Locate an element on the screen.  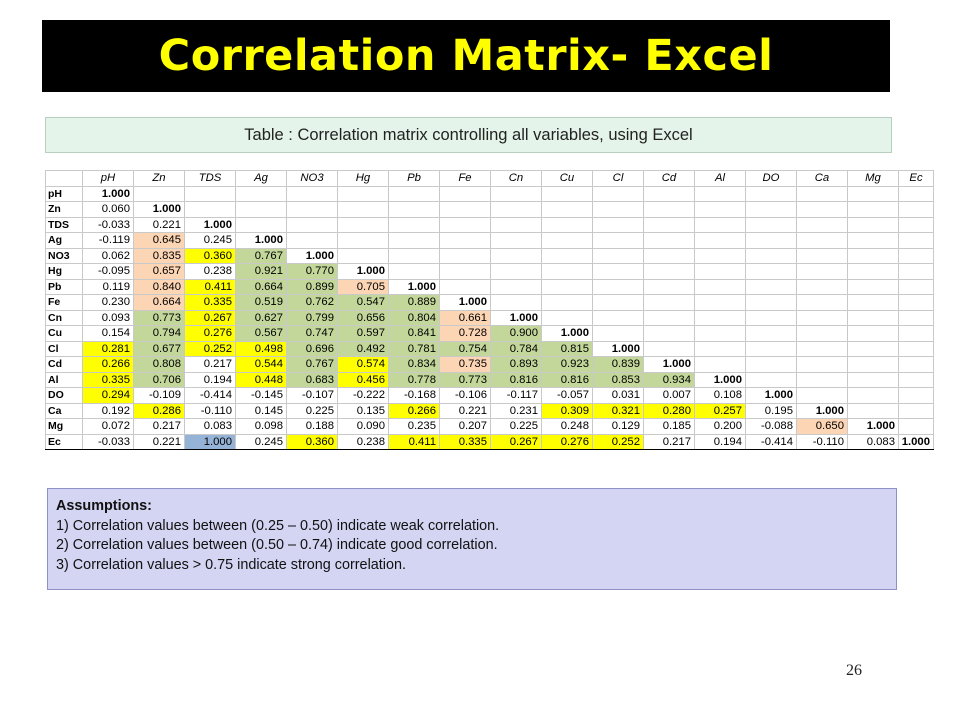
row-header: Hg is located at coordinates (64, 271).